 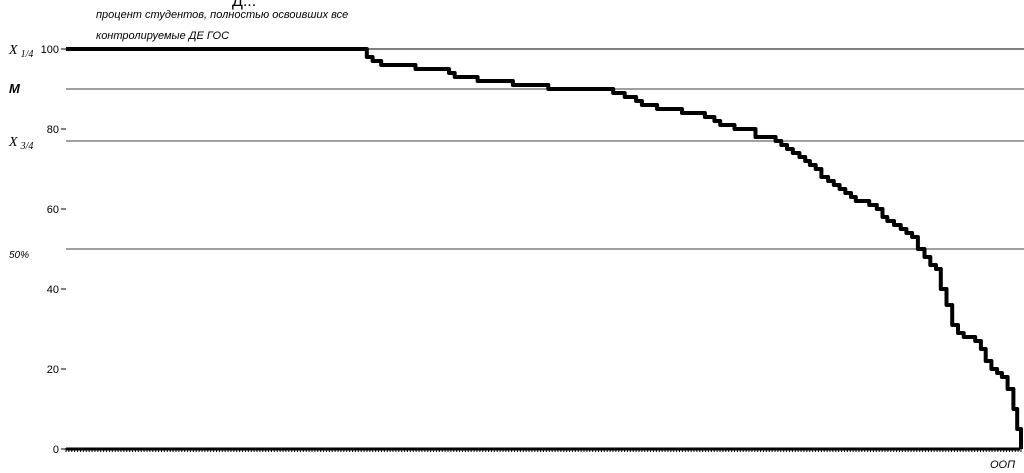 I want to click on reference-label-x-1-4: X 1/4, so click(x=20, y=51).